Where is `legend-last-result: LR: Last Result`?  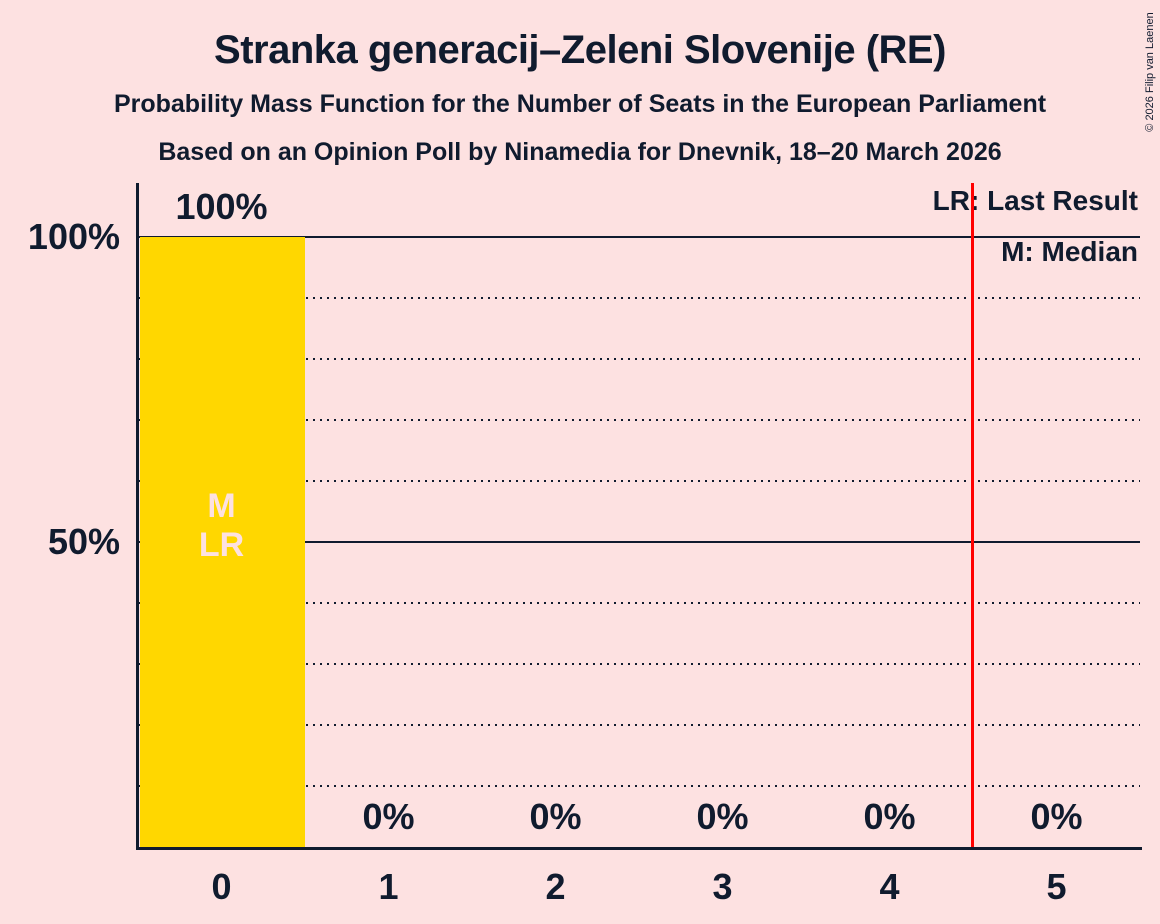 legend-last-result: LR: Last Result is located at coordinates (1035, 200).